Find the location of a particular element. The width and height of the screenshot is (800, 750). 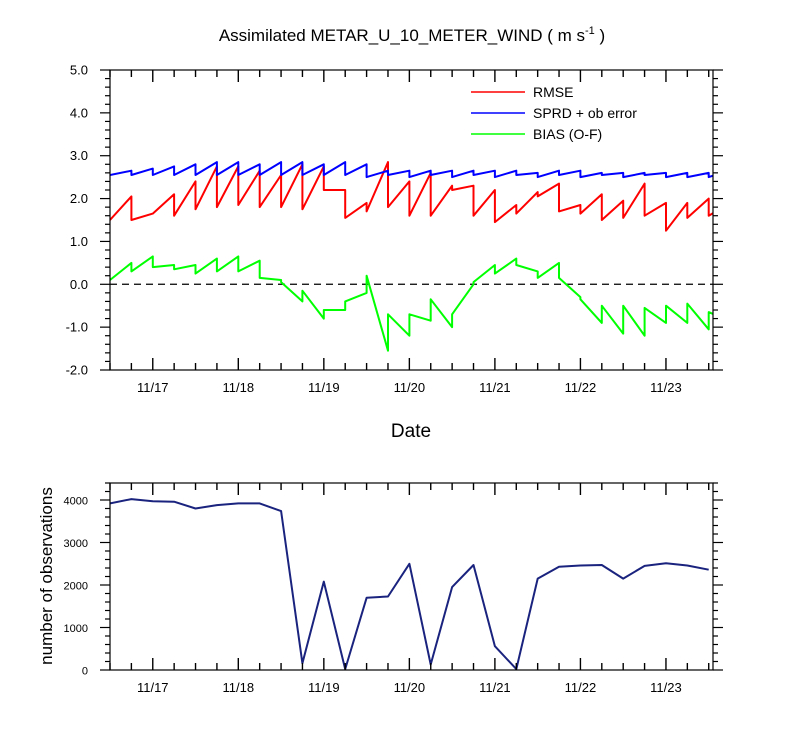

top-x-tick-label: 11/21 is located at coordinates (495, 387).